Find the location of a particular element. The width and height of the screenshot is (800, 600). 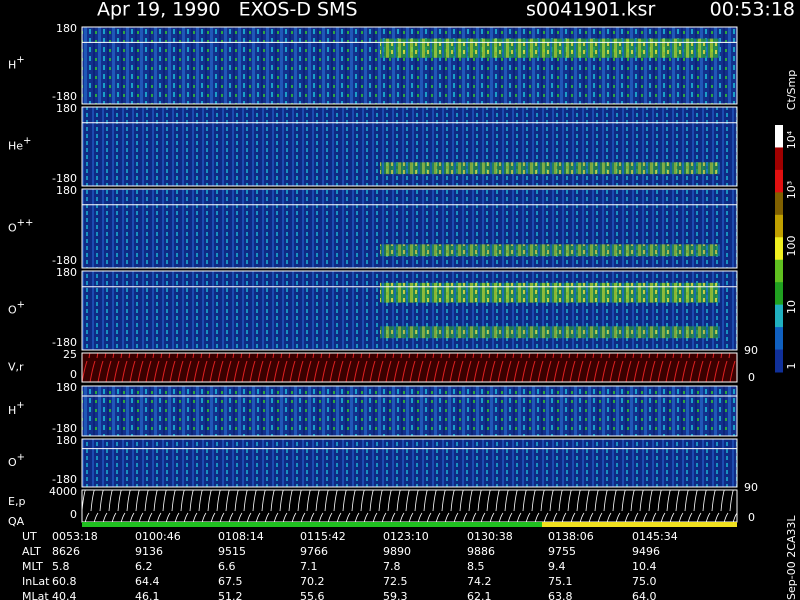

label-main: E,p is located at coordinates (16, 501).